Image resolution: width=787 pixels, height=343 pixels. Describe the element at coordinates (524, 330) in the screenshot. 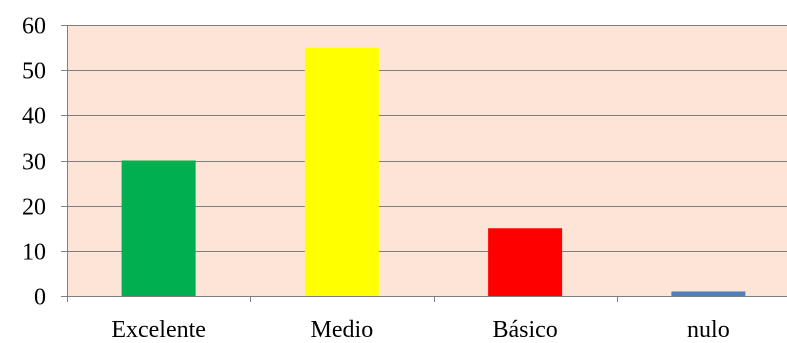

I see `x-category-label: Básico` at that location.